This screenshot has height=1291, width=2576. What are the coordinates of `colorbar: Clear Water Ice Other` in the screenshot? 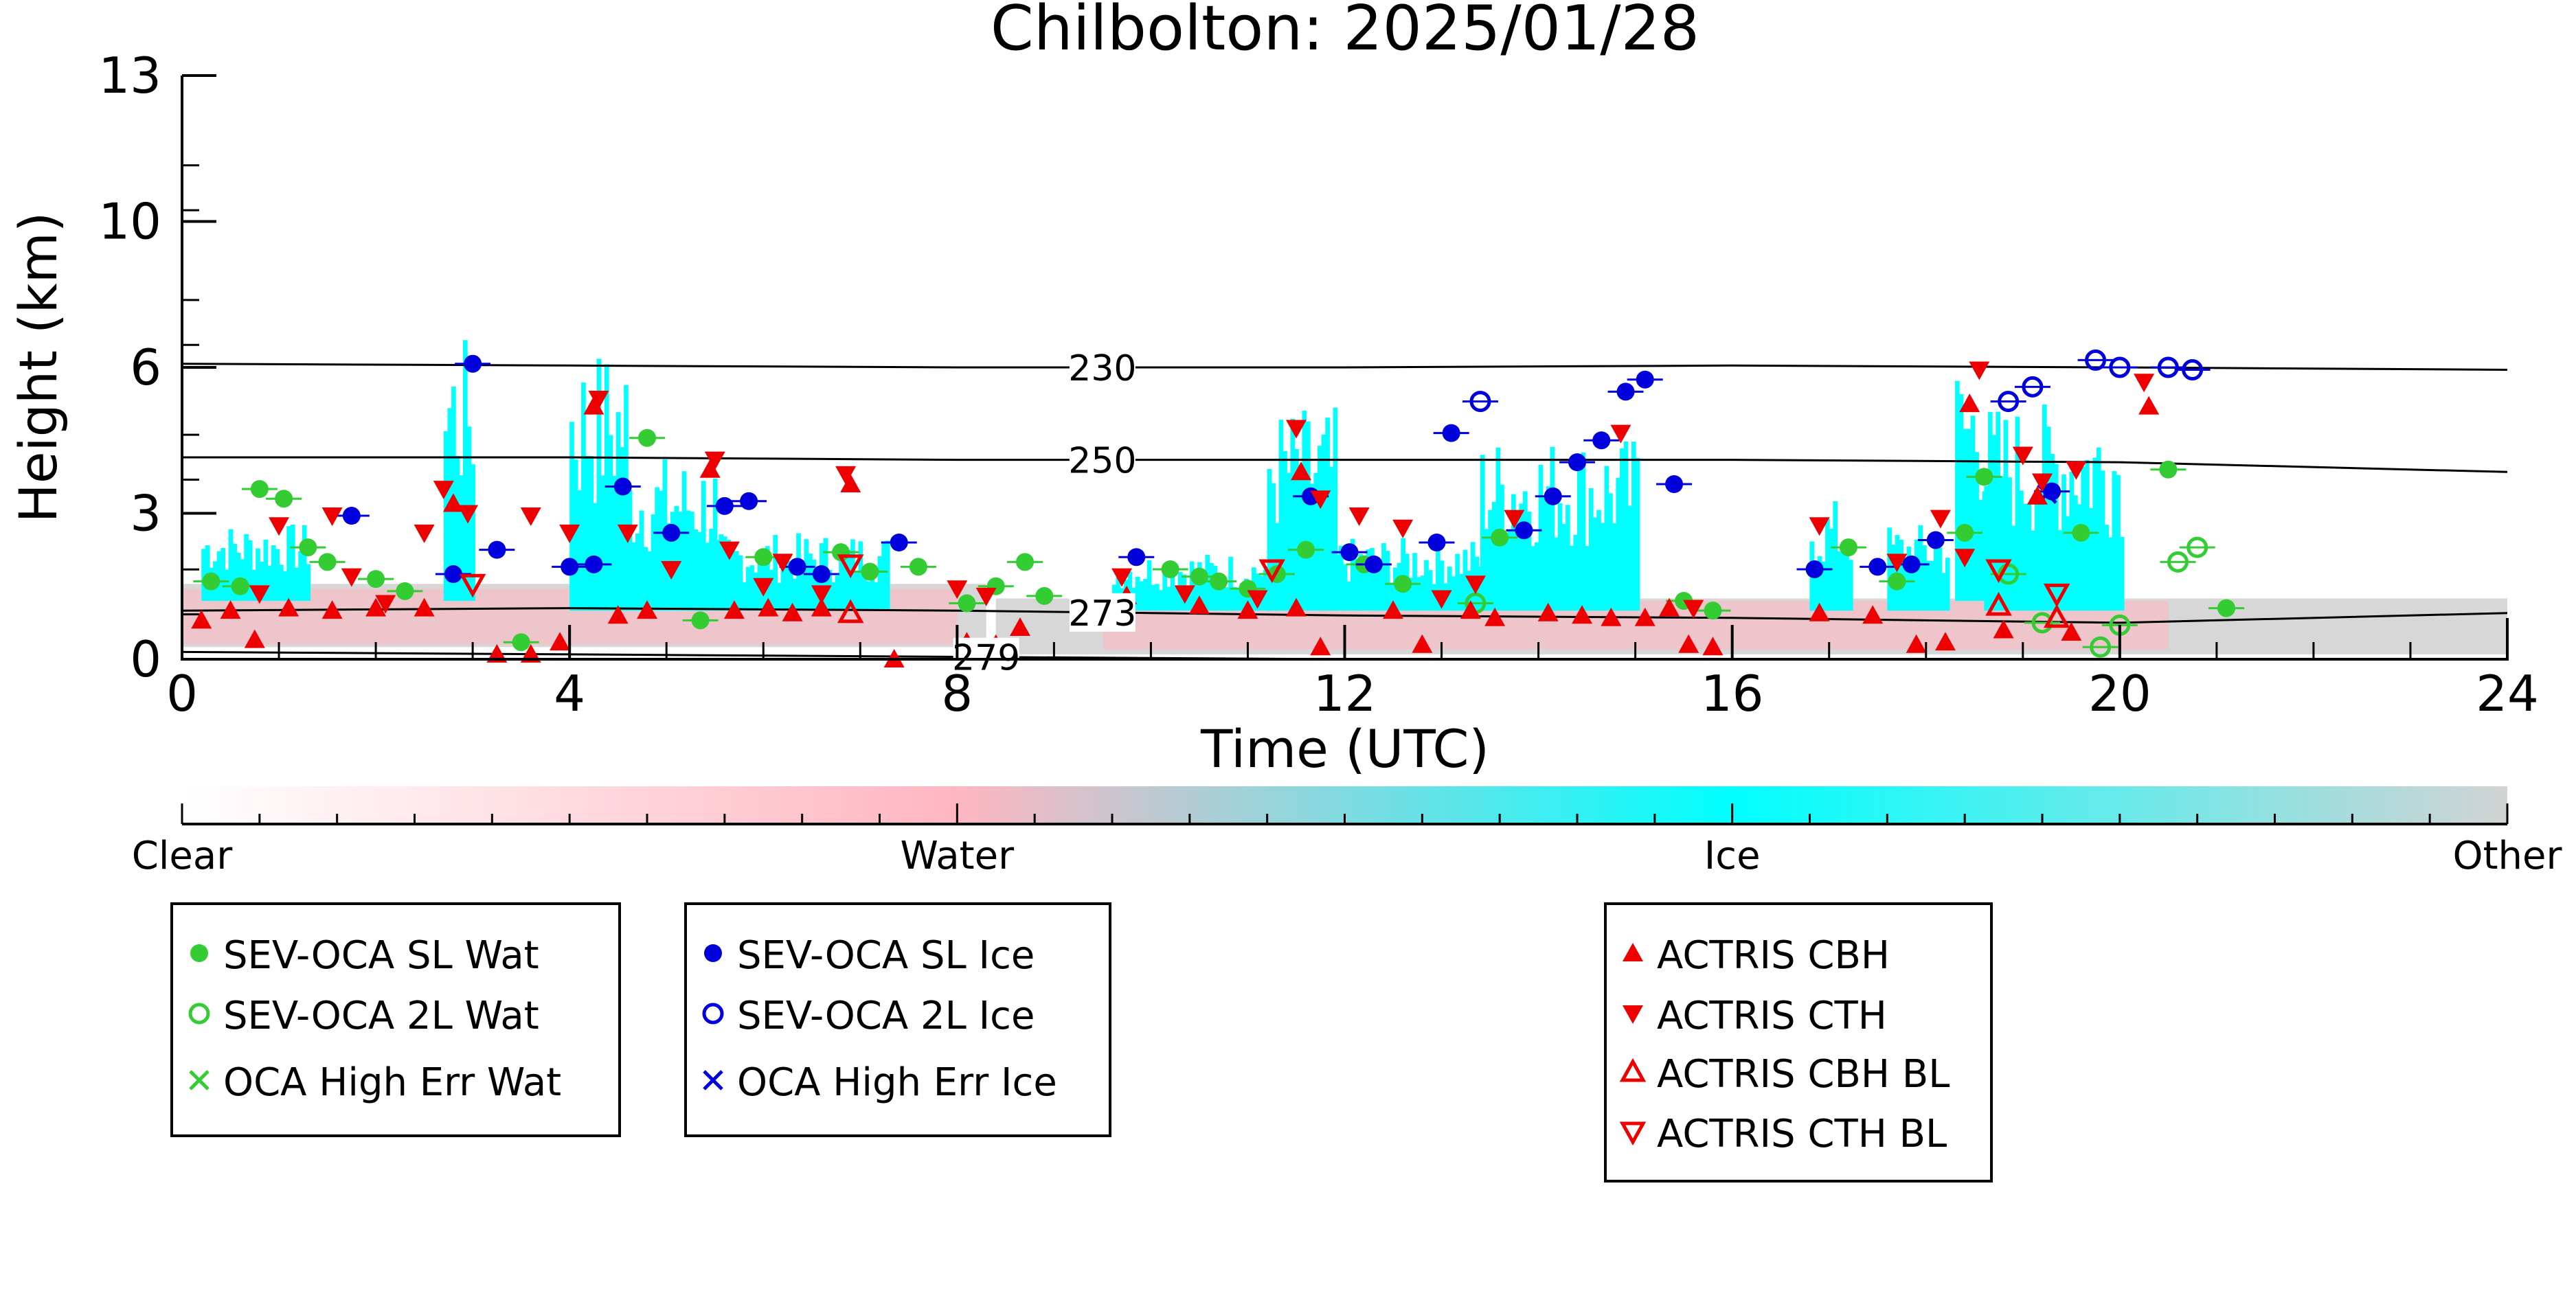 It's located at (1347, 832).